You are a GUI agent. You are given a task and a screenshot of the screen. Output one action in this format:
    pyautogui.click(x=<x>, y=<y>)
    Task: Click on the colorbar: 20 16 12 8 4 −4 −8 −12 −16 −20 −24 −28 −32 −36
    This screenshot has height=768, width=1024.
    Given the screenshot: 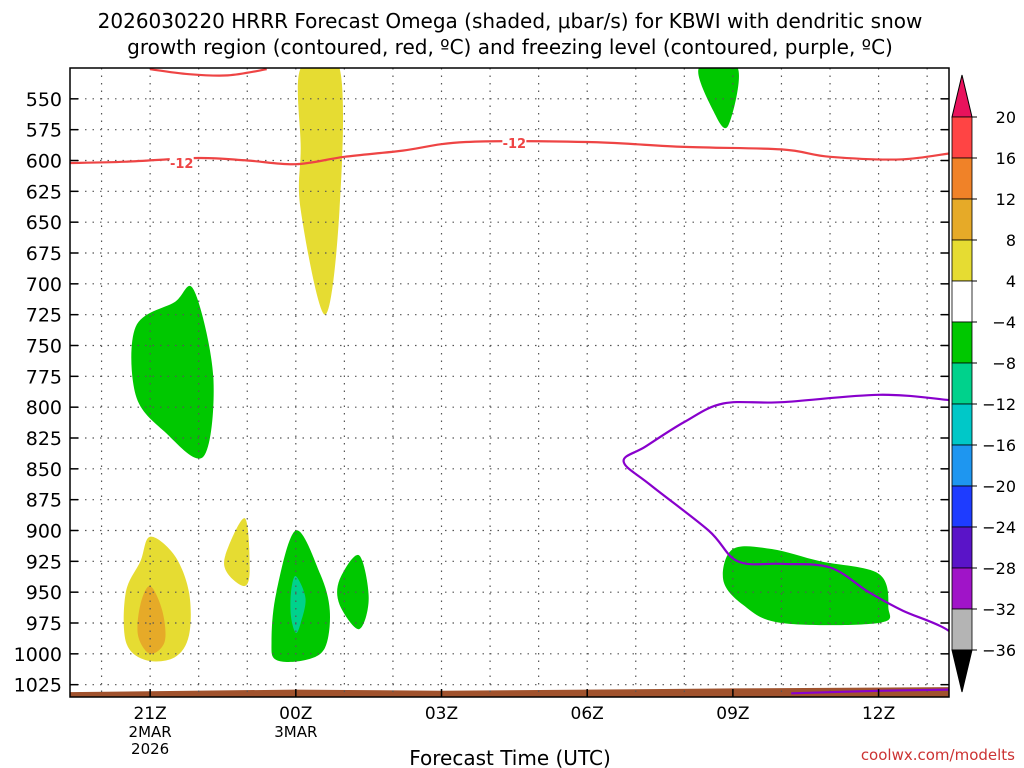 What is the action you would take?
    pyautogui.click(x=983, y=383)
    